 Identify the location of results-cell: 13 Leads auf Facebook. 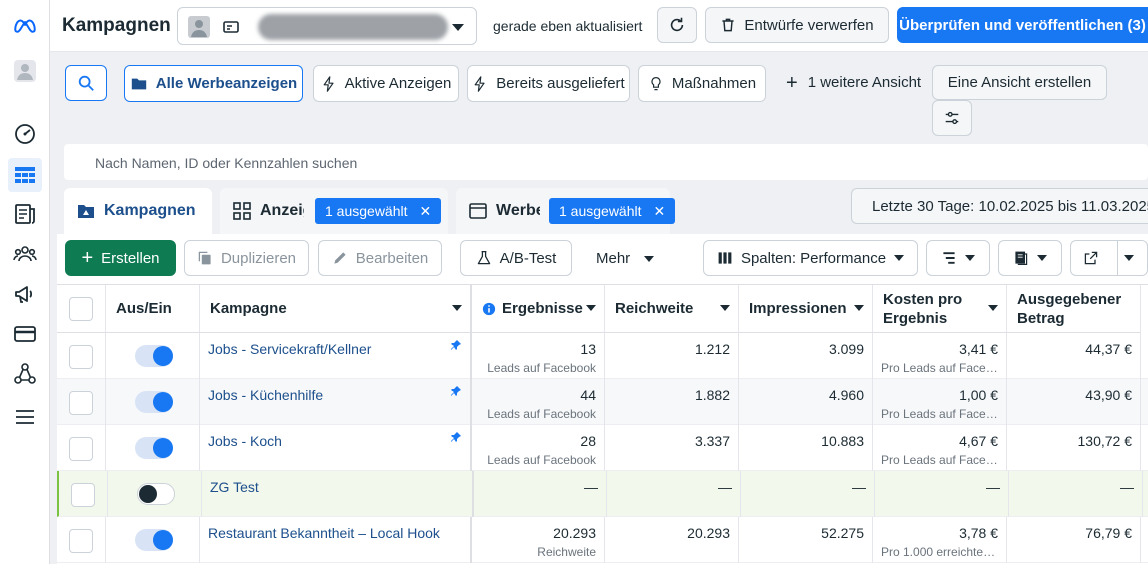
(538, 356).